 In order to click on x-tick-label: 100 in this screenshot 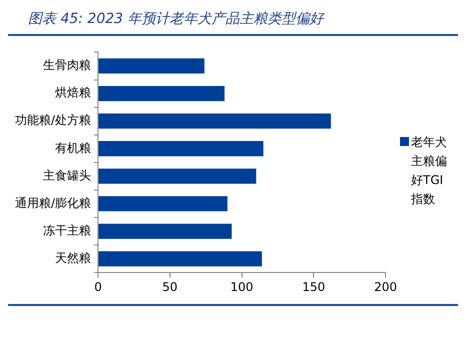, I will do `click(242, 287)`.